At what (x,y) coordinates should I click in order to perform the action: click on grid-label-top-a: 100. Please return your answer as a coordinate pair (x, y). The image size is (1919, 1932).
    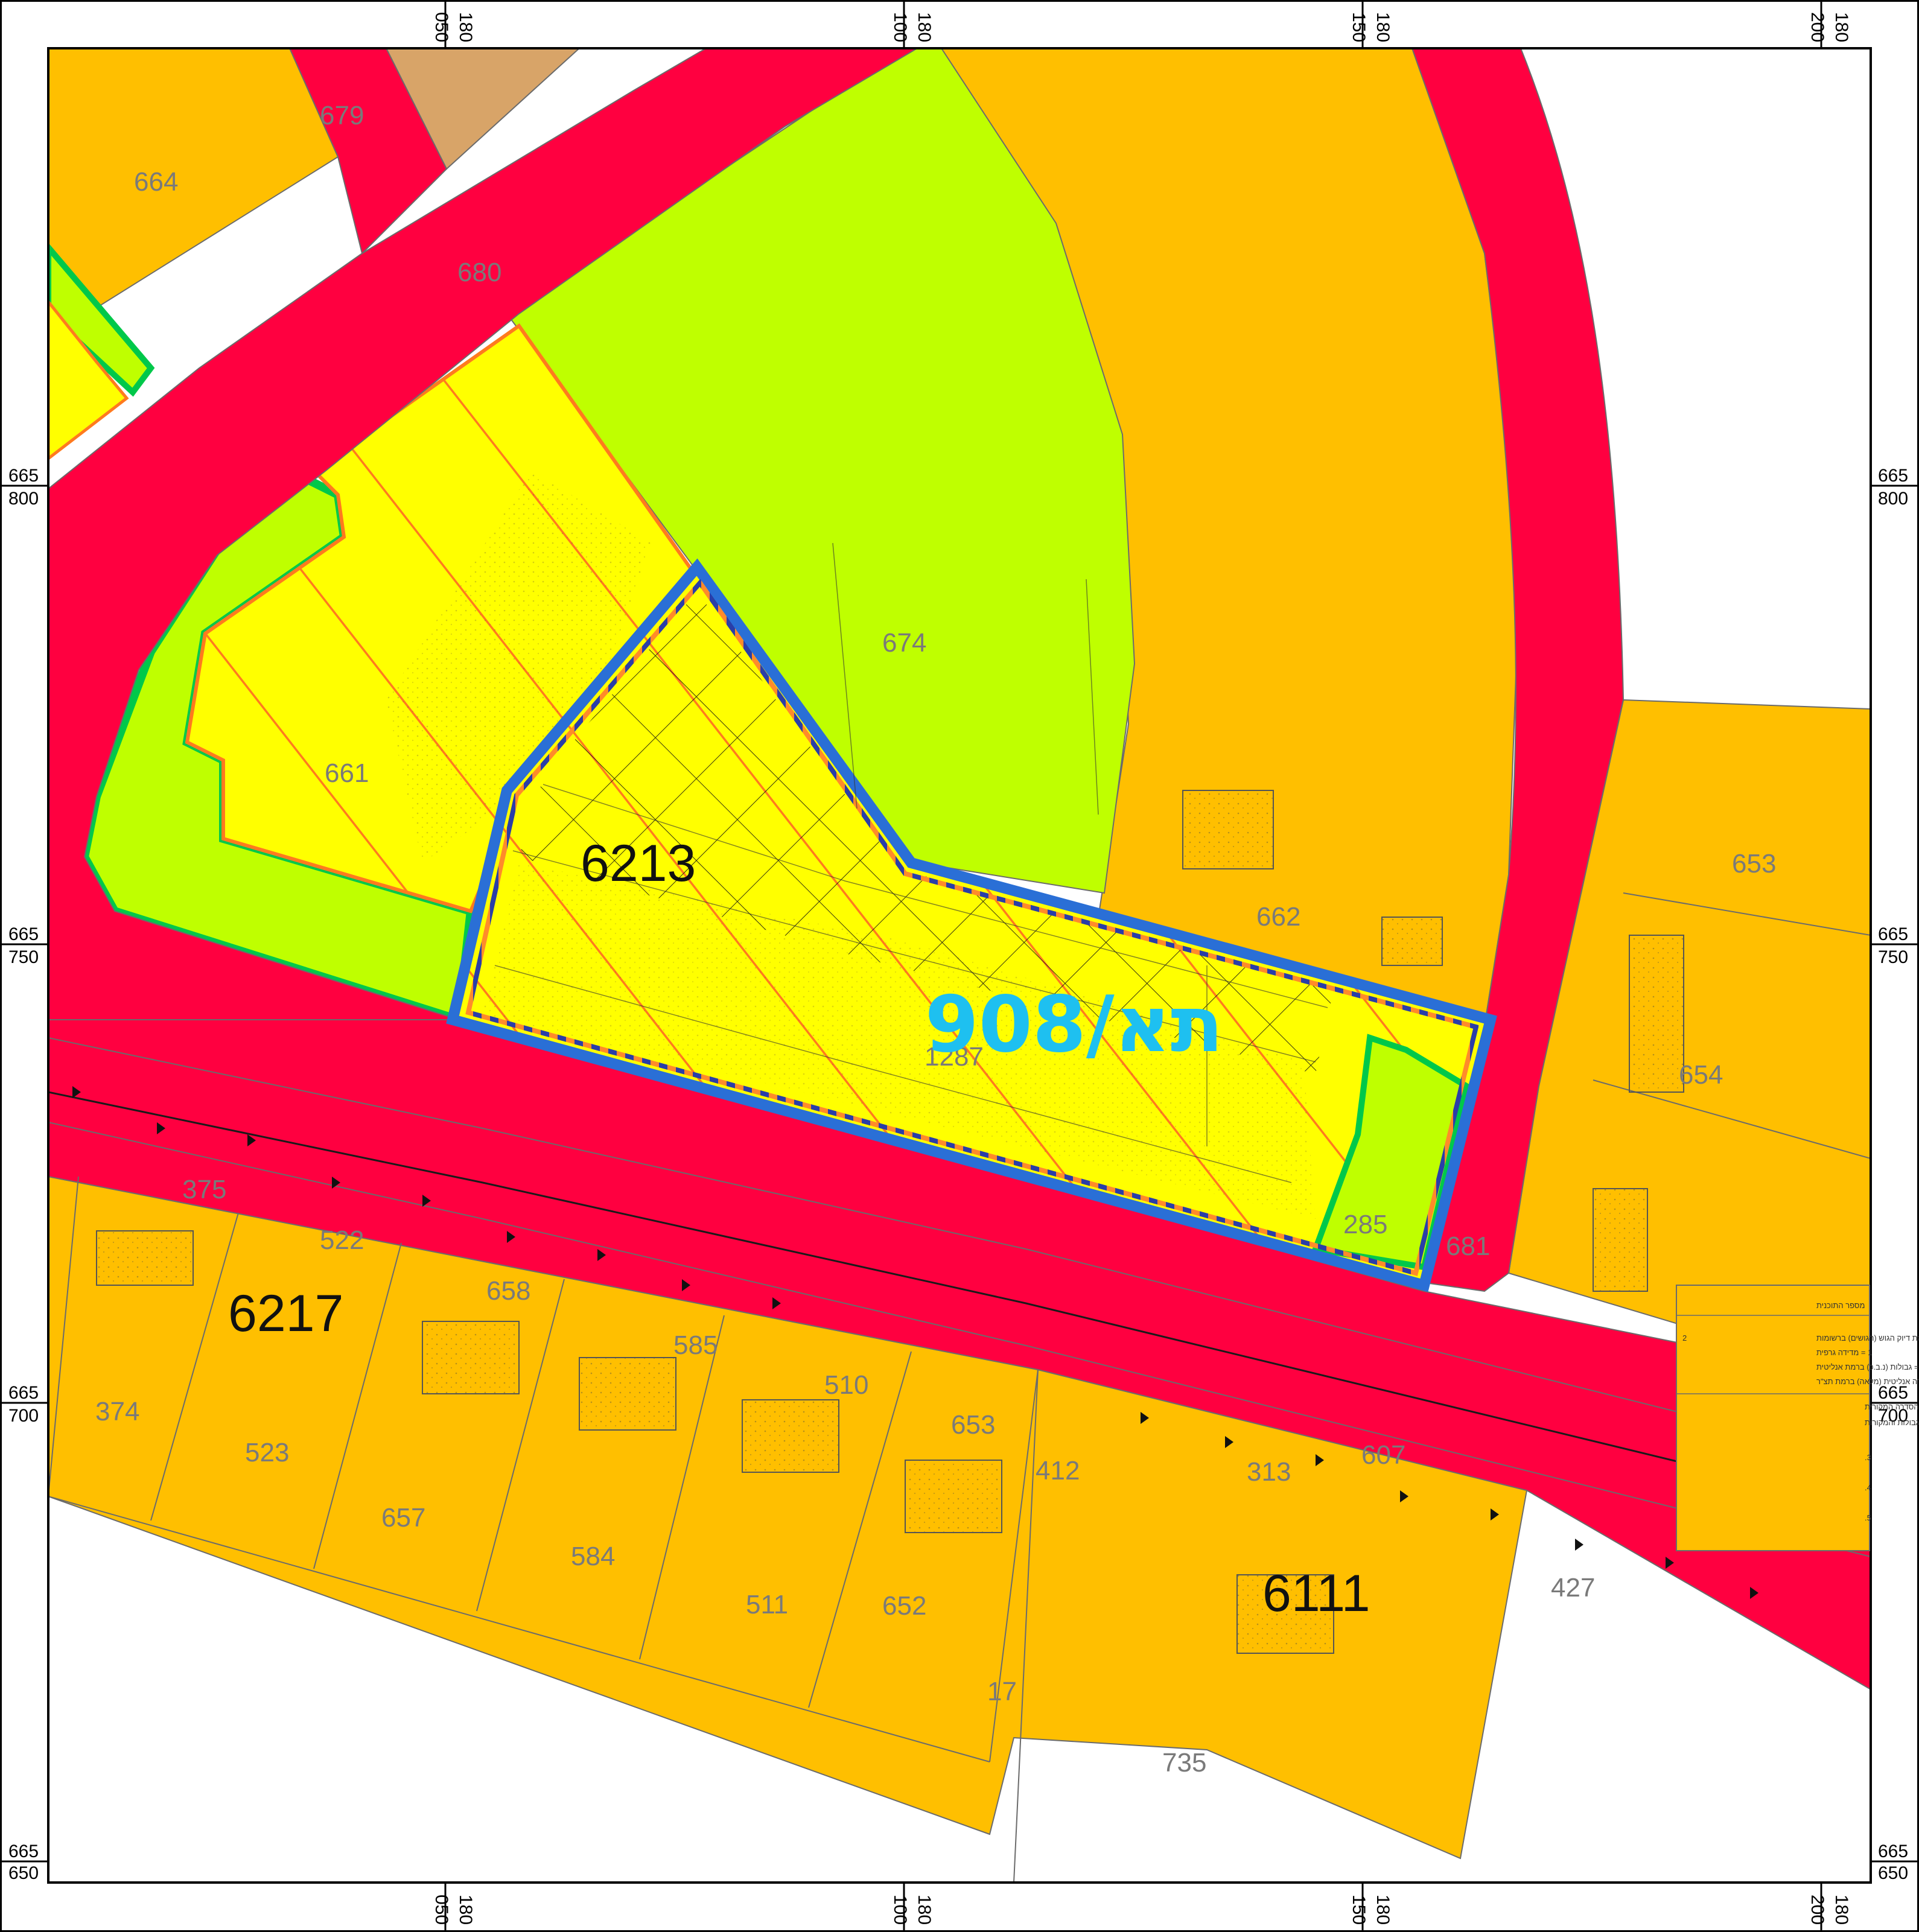
    Looking at the image, I should click on (900, 27).